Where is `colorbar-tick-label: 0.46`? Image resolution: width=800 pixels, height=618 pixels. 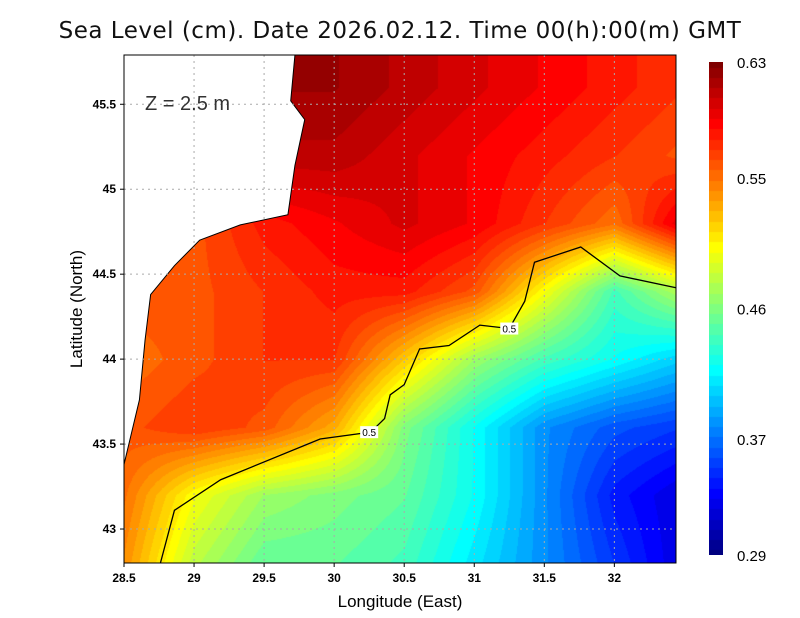 colorbar-tick-label: 0.46 is located at coordinates (751, 310).